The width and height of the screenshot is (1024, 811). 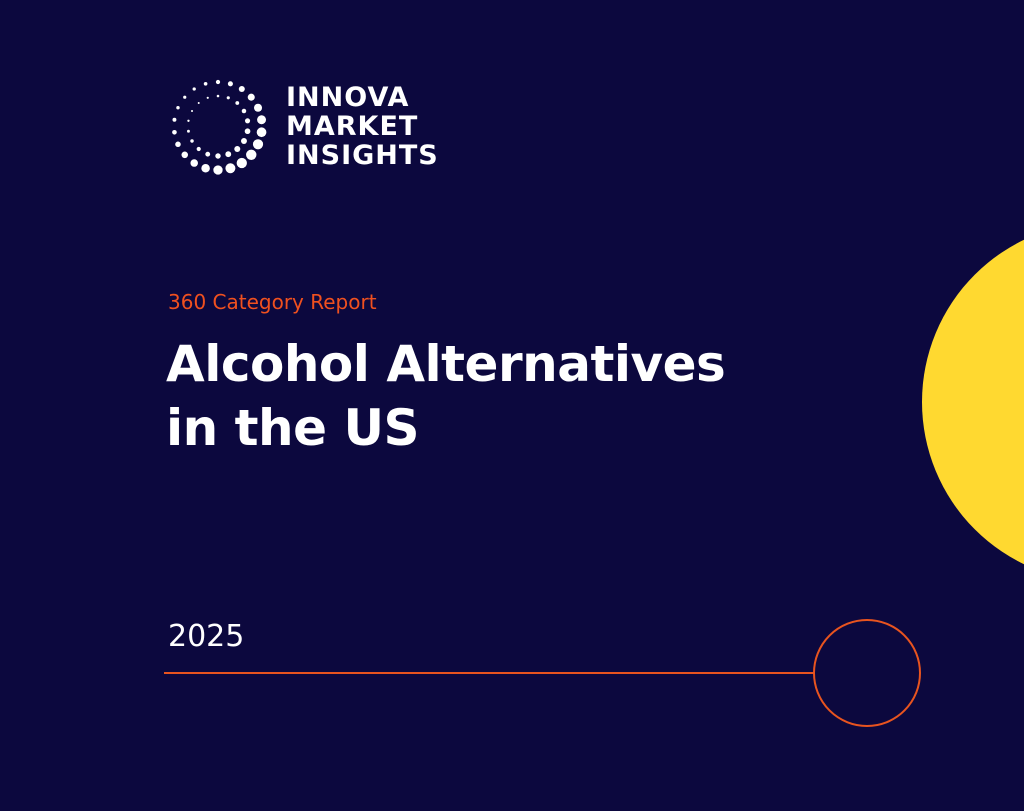 I want to click on brand-name-line-2: MARKET, so click(x=352, y=126).